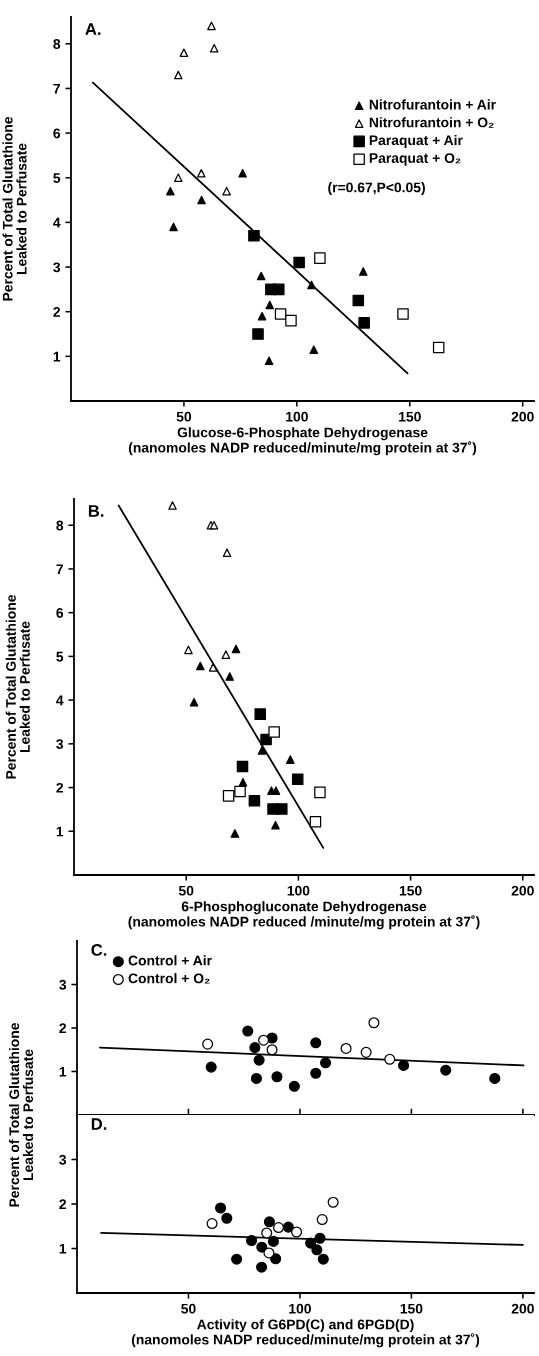 This screenshot has width=539, height=1356. What do you see at coordinates (522, 1308) in the screenshot?
I see `x-tick-label: 200` at bounding box center [522, 1308].